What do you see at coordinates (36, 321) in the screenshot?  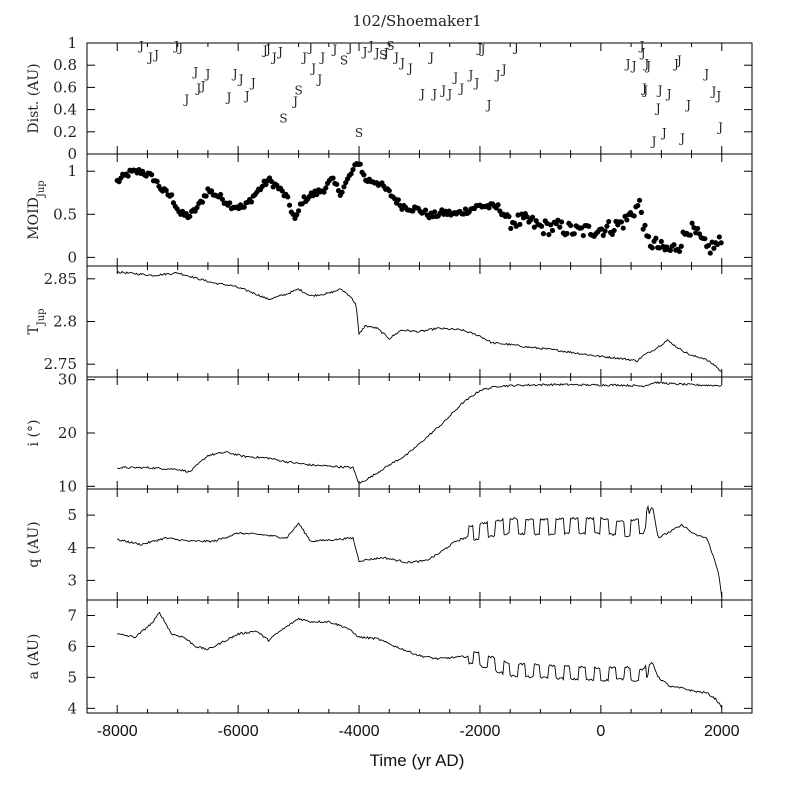 I see `y-axis-label-tjup: TJup` at bounding box center [36, 321].